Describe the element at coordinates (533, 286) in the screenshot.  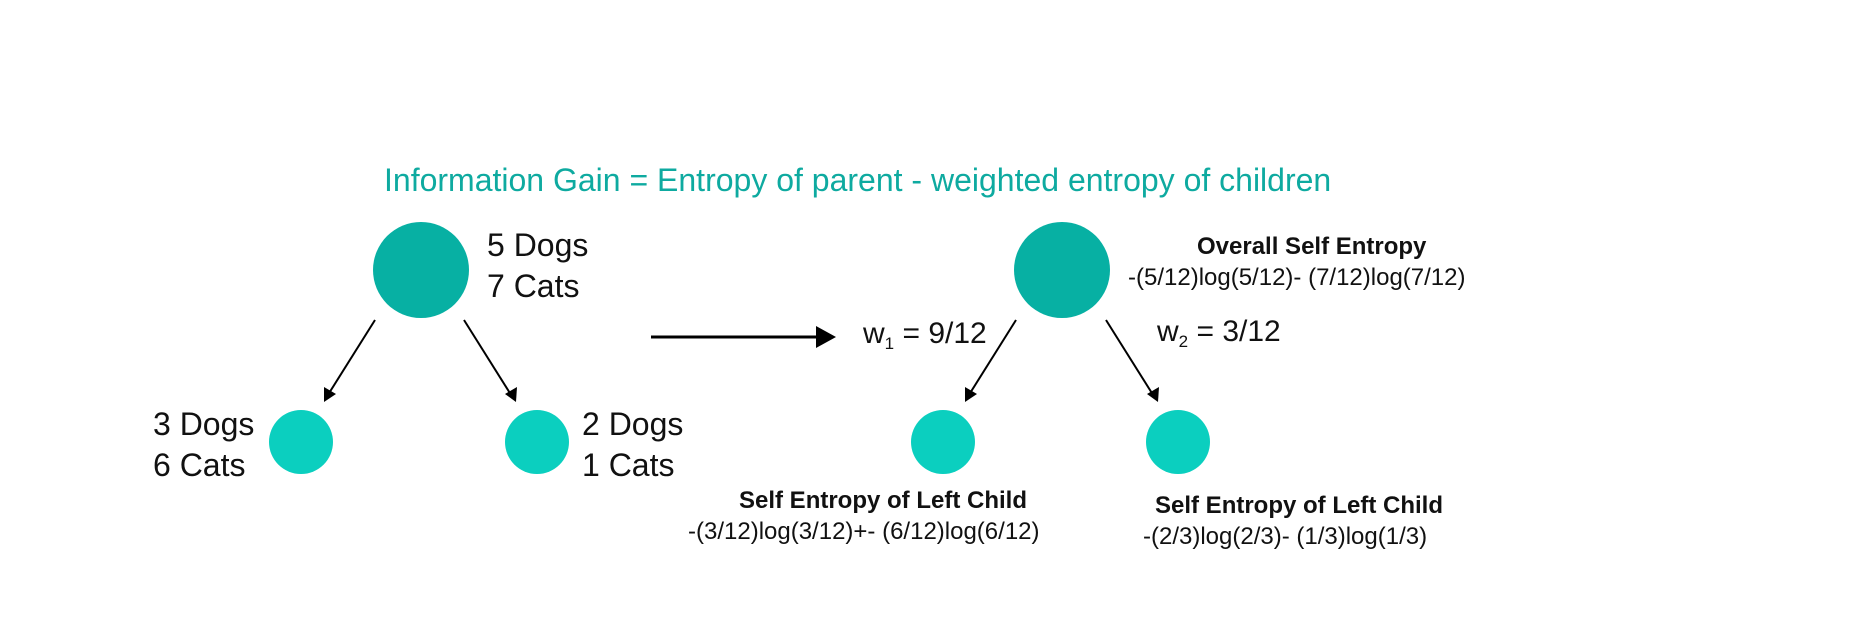
I see `parent-cats-count: 7 Cats` at that location.